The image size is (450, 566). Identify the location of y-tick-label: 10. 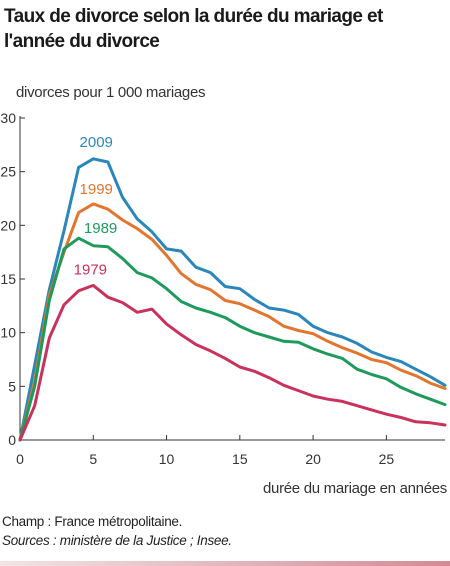
(8, 333).